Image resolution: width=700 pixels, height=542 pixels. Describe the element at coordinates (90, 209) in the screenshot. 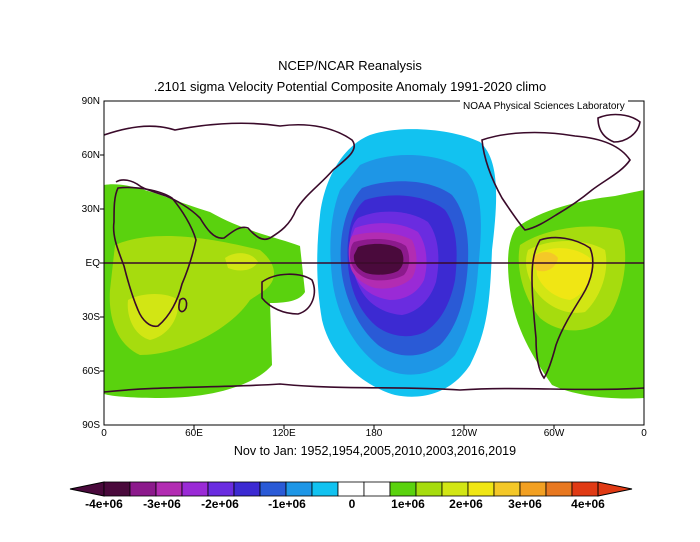

I see `lat-label-30n: 30N` at that location.